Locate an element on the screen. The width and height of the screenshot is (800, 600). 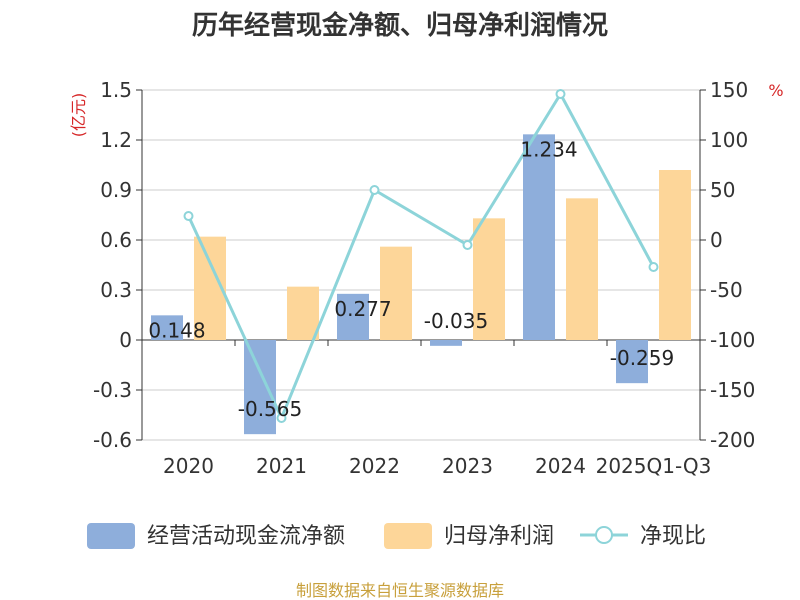
left-tick-label: 1.2 is located at coordinates (116, 140).